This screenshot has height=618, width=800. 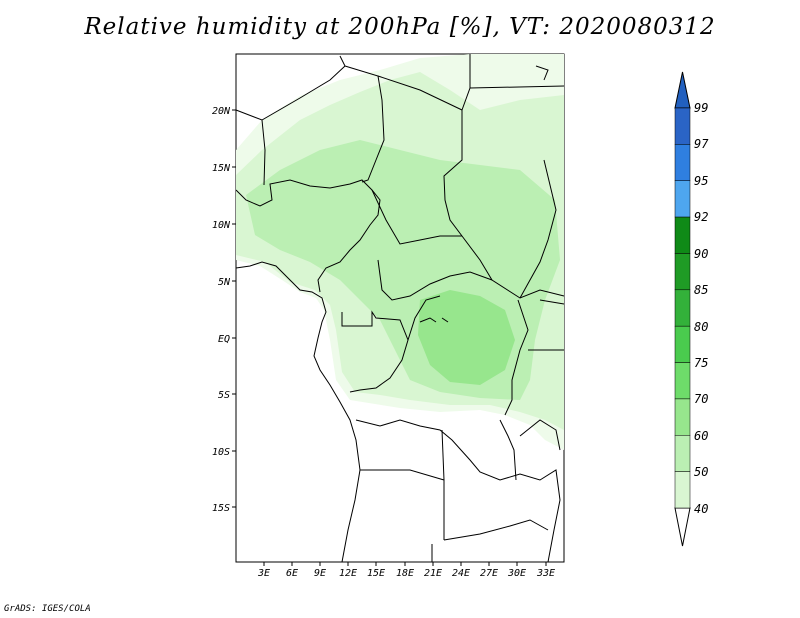 What do you see at coordinates (433, 573) in the screenshot?
I see `lon-tick-label: 21E` at bounding box center [433, 573].